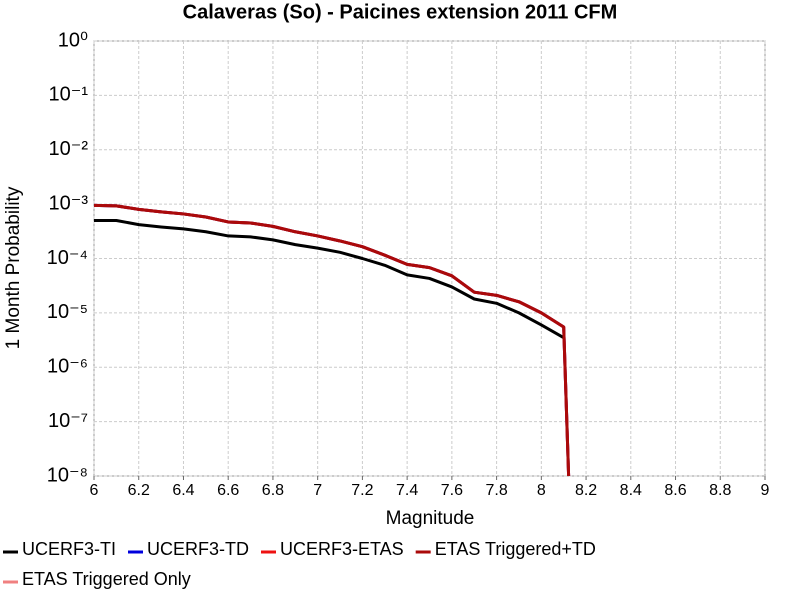 The width and height of the screenshot is (800, 600). I want to click on y-tick-label: 10⁻⁶, so click(67, 367).